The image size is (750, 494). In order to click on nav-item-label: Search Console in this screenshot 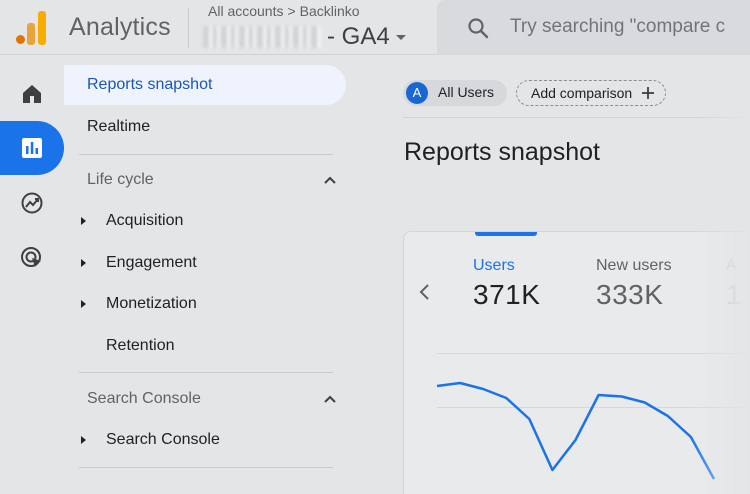, I will do `click(163, 439)`.